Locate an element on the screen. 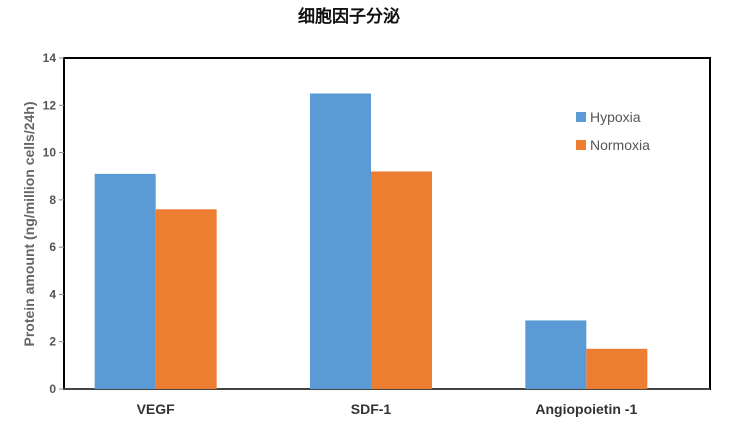  legend-swatch-hypoxia is located at coordinates (581, 117).